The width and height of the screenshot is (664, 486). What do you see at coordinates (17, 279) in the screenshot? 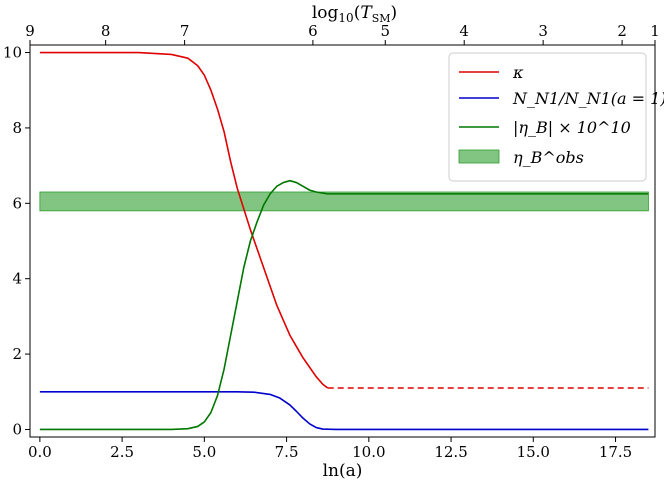
I see `y-tick-label: 4` at bounding box center [17, 279].